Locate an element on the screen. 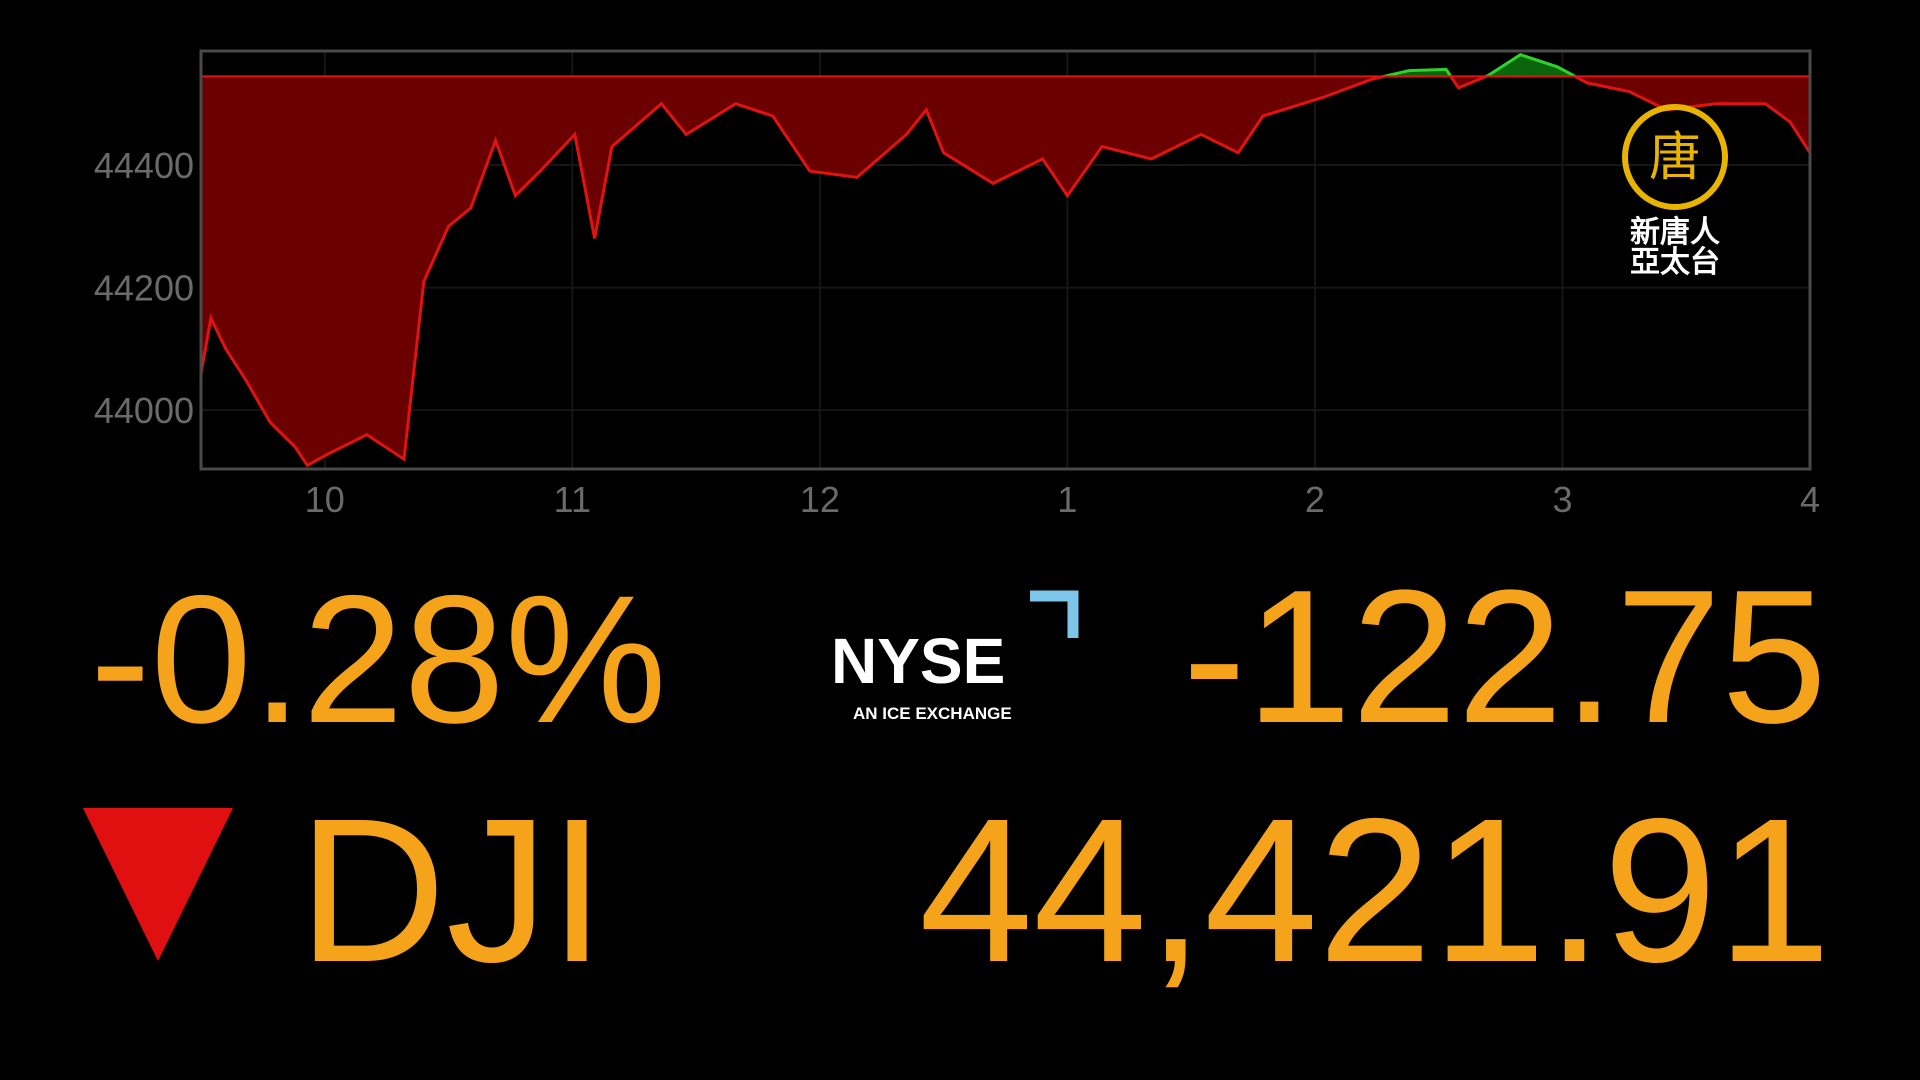  x-tick-label: 4 is located at coordinates (1810, 499).